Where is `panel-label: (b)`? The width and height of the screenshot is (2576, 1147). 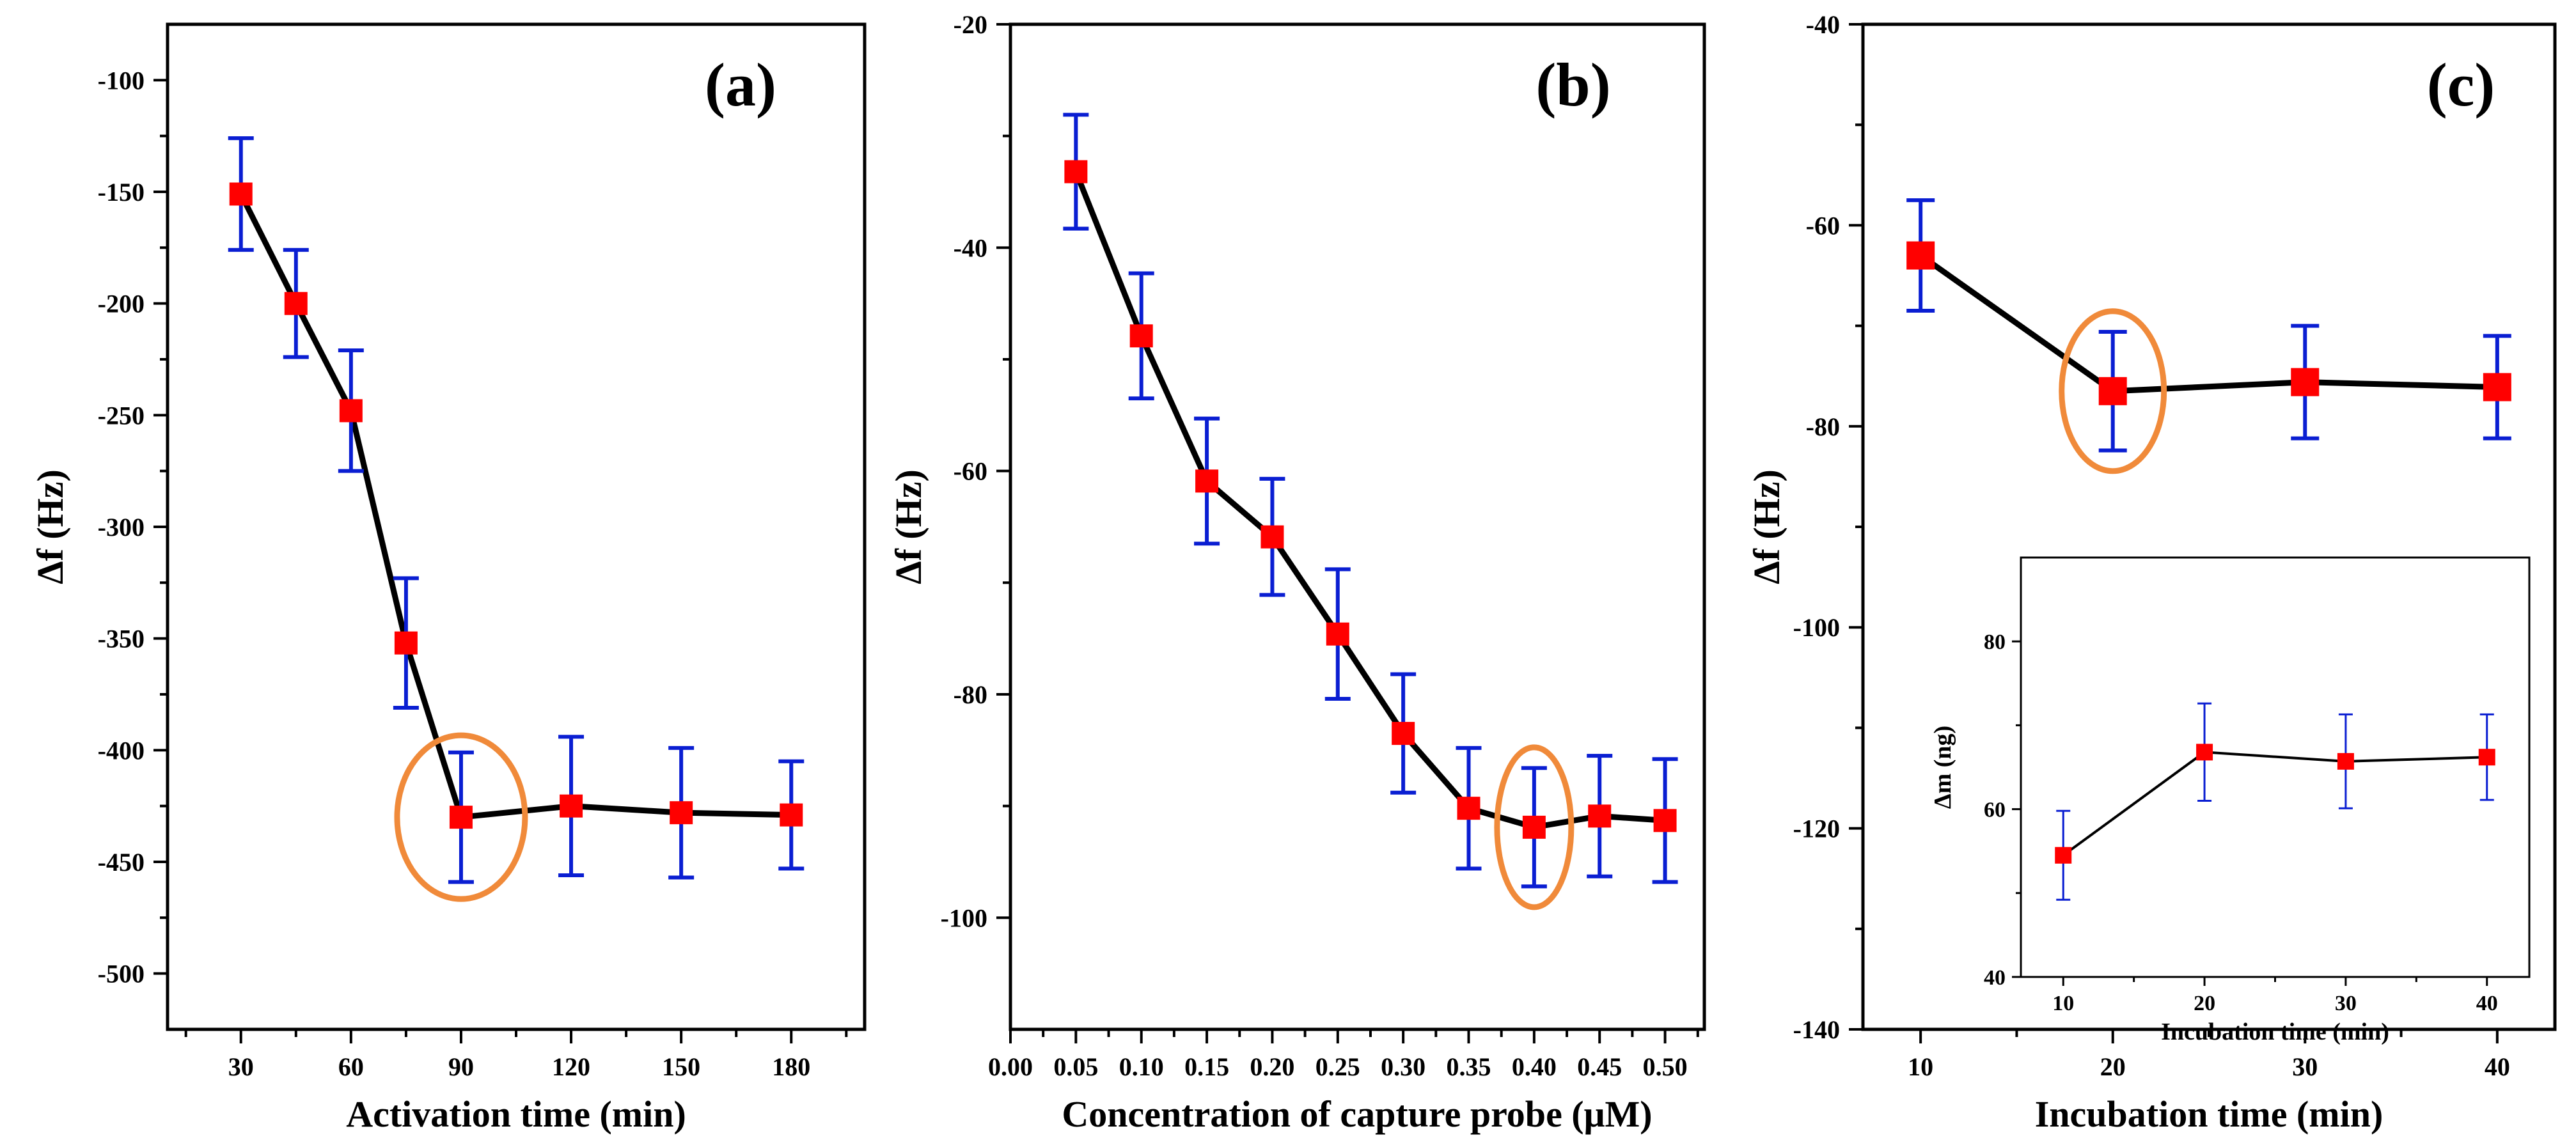 panel-label: (b) is located at coordinates (1572, 85).